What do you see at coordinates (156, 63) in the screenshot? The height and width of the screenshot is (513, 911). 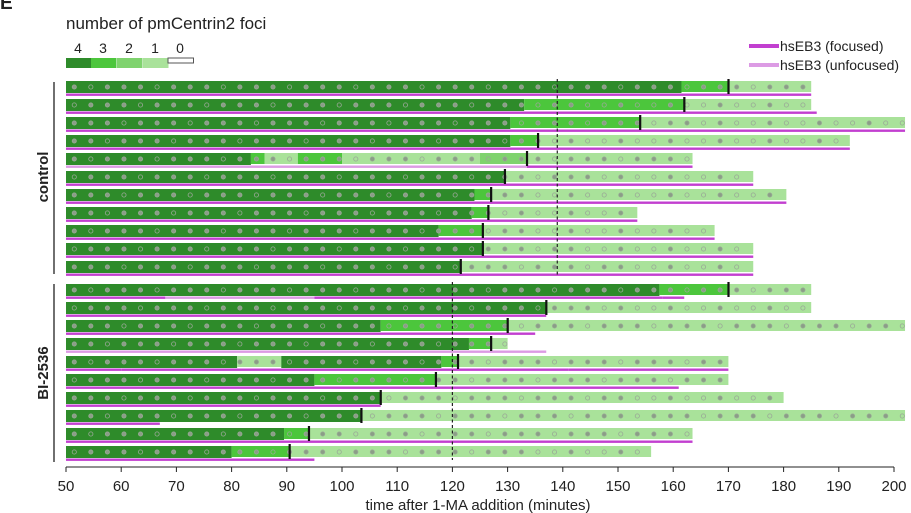 I see `foci-legend-swatch` at bounding box center [156, 63].